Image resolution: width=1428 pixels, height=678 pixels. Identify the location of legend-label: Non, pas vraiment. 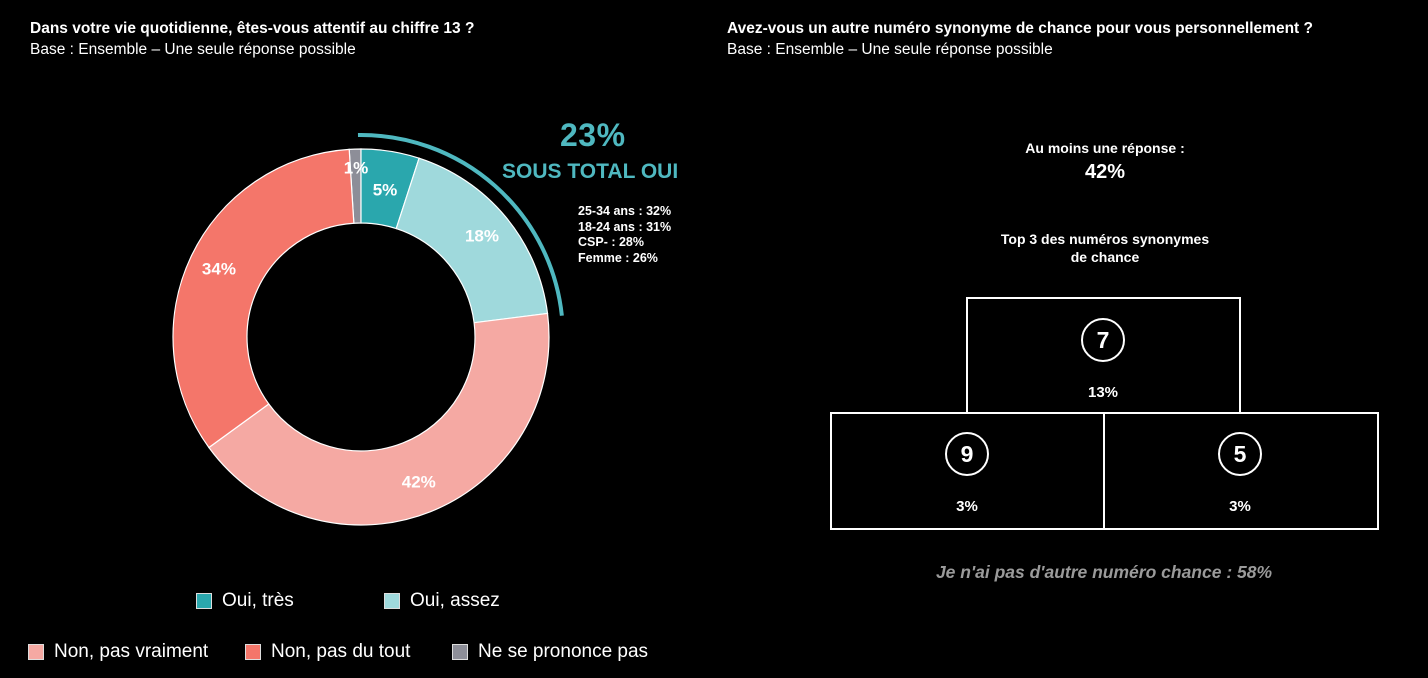
(131, 651).